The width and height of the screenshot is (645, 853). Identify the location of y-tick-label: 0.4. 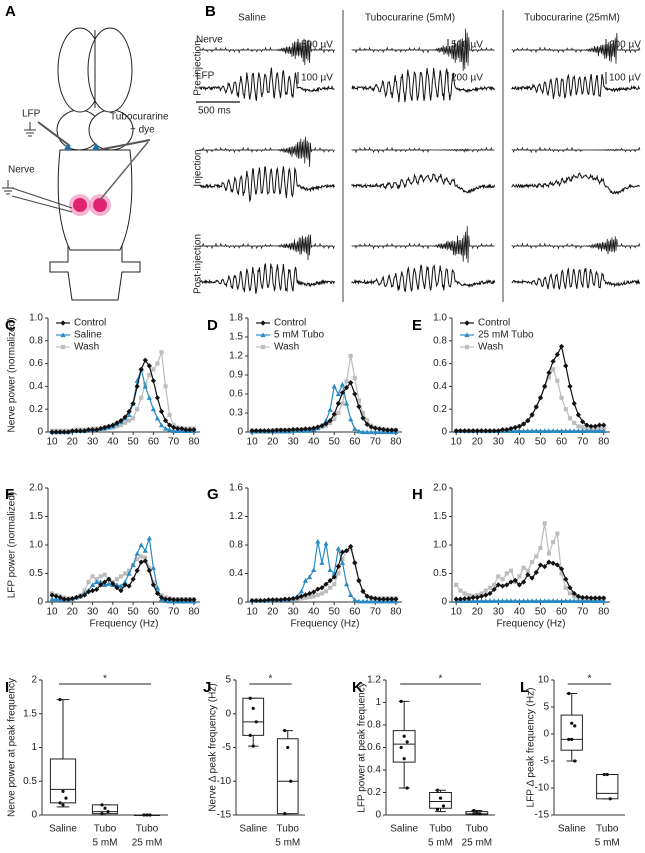
(36, 386).